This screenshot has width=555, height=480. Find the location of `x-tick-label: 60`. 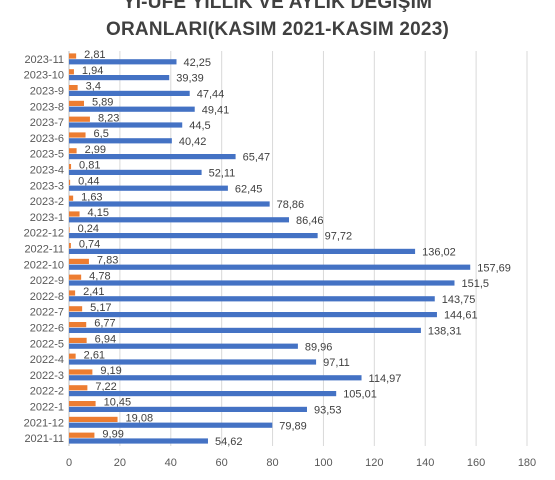

x-tick-label: 60 is located at coordinates (222, 463).